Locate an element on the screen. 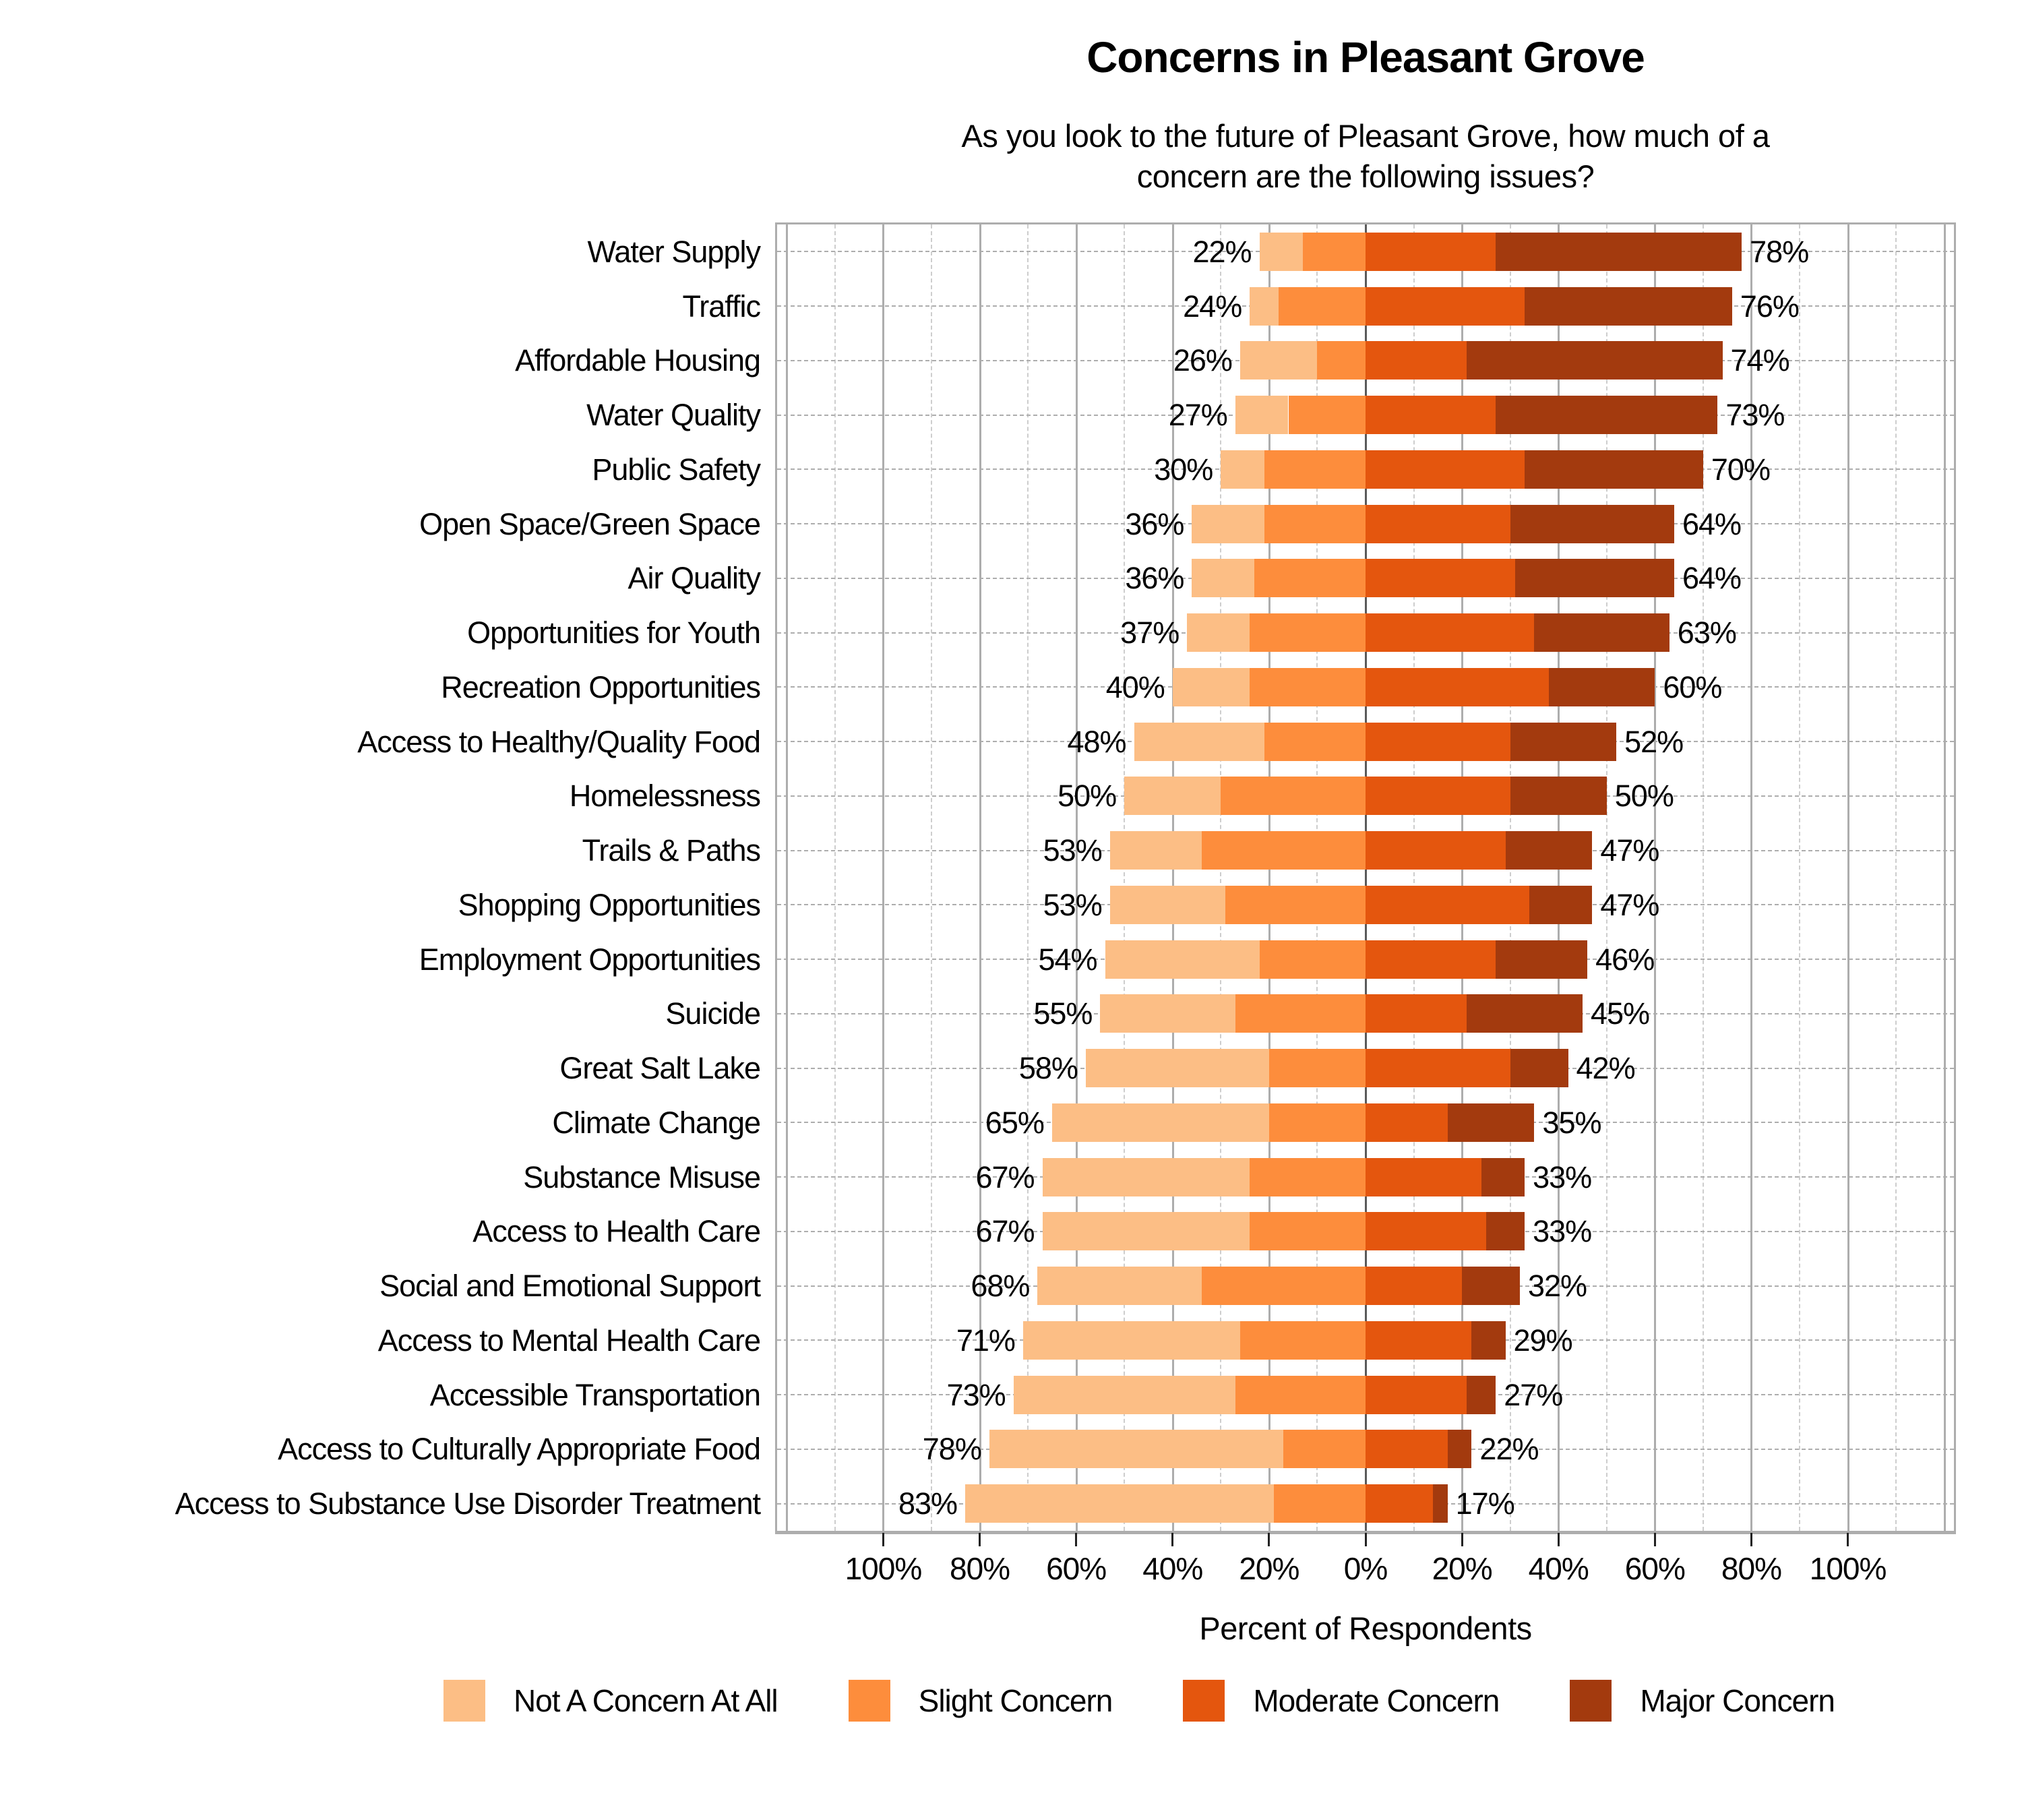  chart-title: Concerns in Pleasant Grove is located at coordinates (1365, 57).